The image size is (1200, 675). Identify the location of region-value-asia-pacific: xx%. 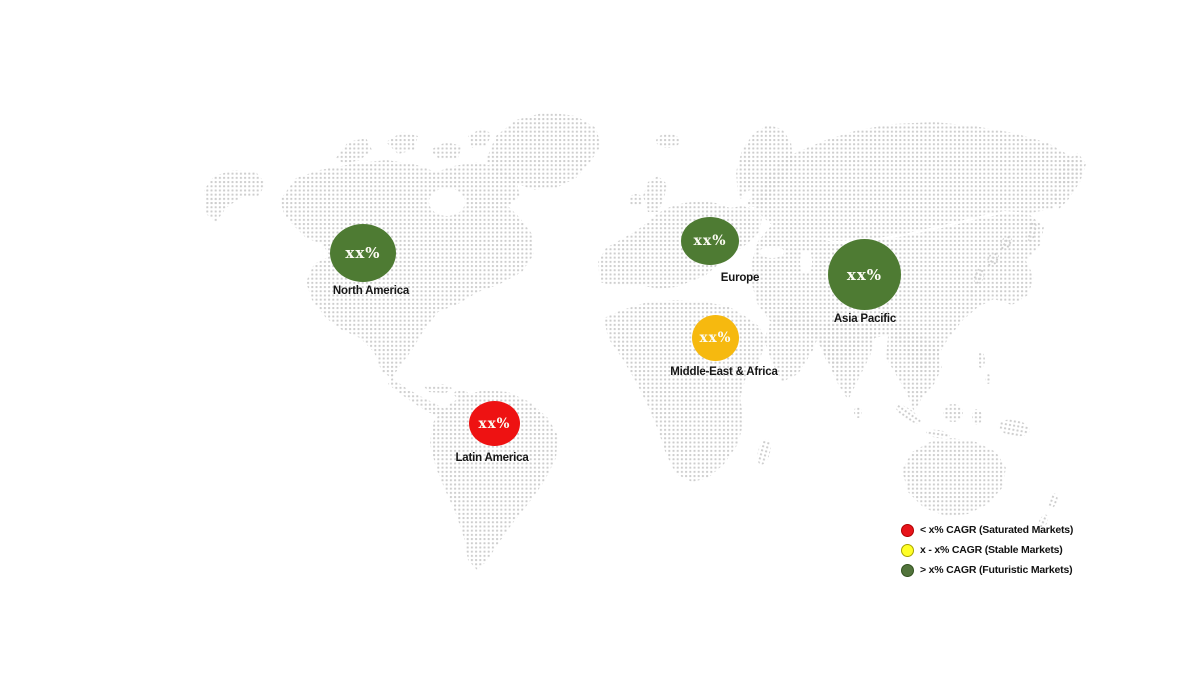
(864, 274).